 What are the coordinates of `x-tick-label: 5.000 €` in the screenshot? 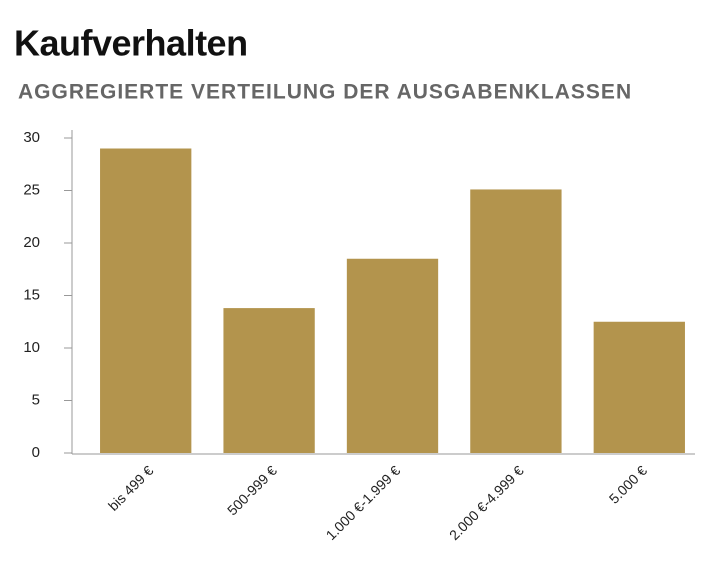 It's located at (628, 484).